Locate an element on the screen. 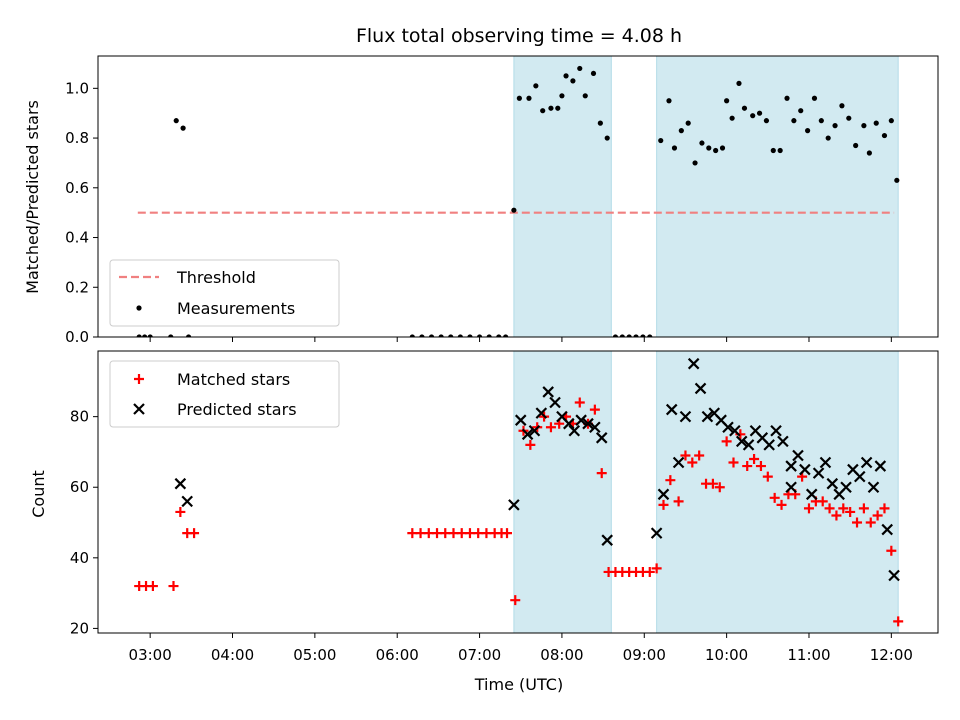  x-tick-label: 10:00 is located at coordinates (726, 655).